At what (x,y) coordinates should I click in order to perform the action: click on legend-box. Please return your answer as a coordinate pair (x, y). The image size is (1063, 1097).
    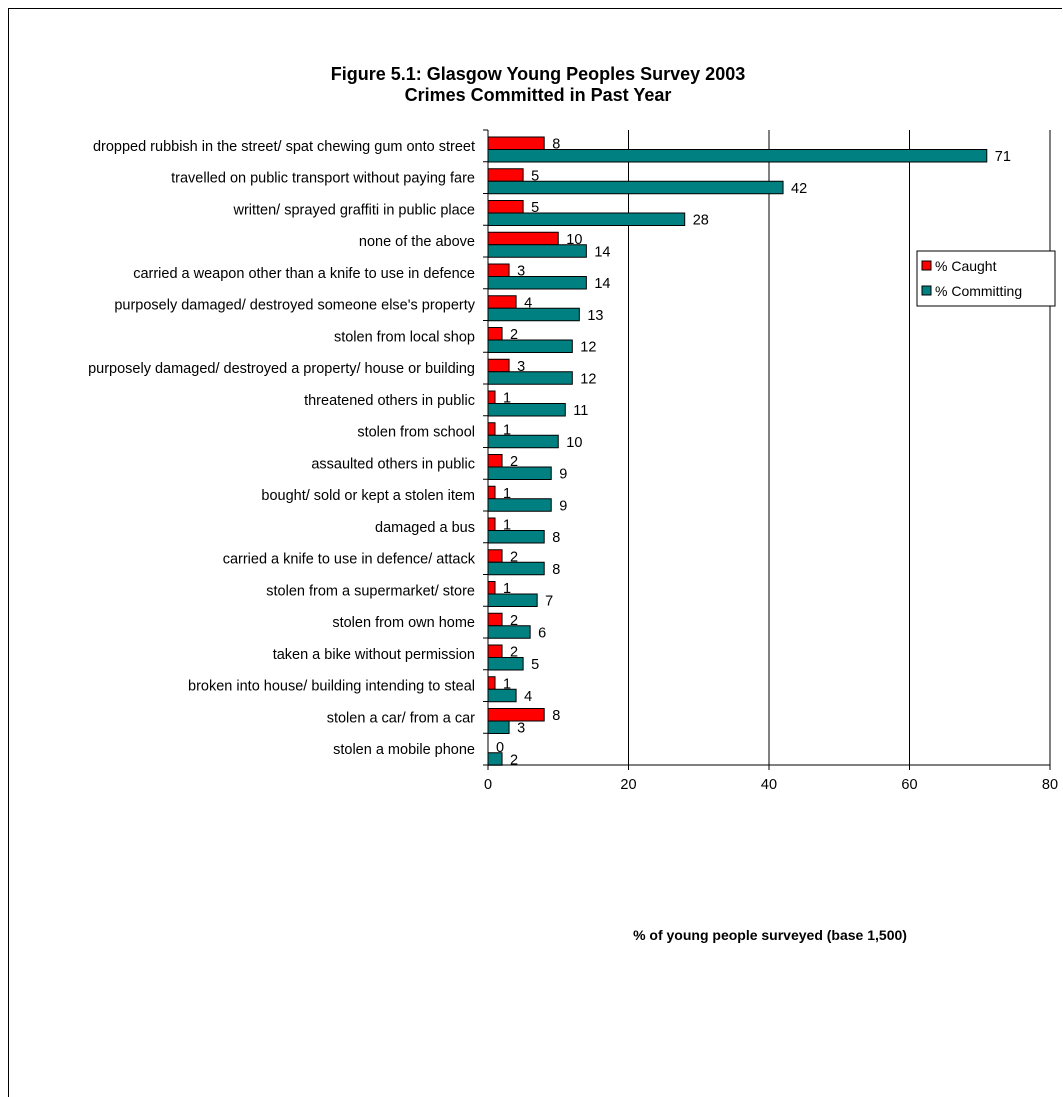
    Looking at the image, I should click on (986, 278).